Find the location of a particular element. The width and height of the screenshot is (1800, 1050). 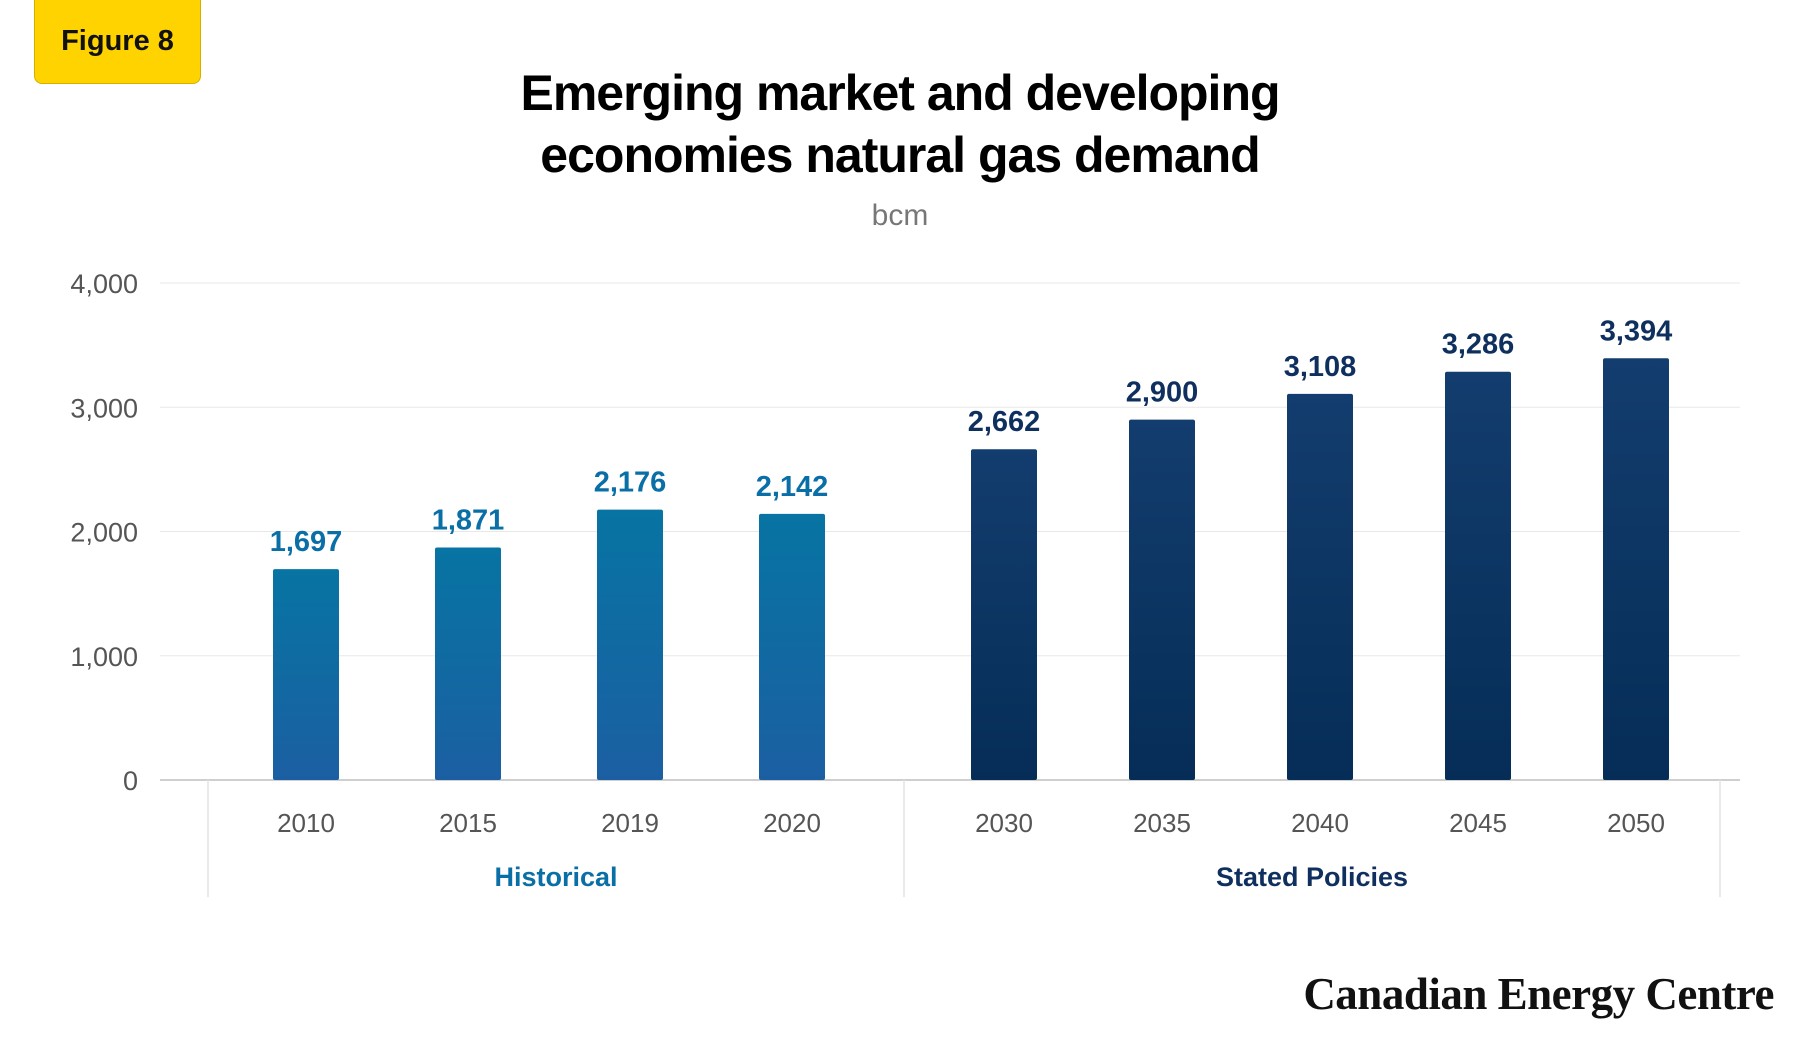

figure-badge: Figure 8 is located at coordinates (117, 42).